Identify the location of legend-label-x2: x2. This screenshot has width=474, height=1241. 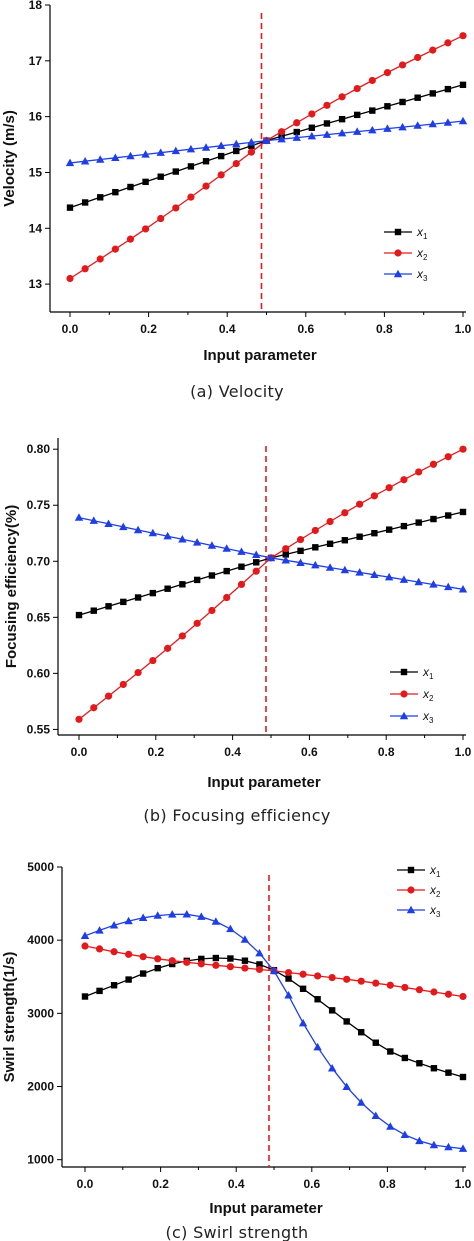
(422, 254).